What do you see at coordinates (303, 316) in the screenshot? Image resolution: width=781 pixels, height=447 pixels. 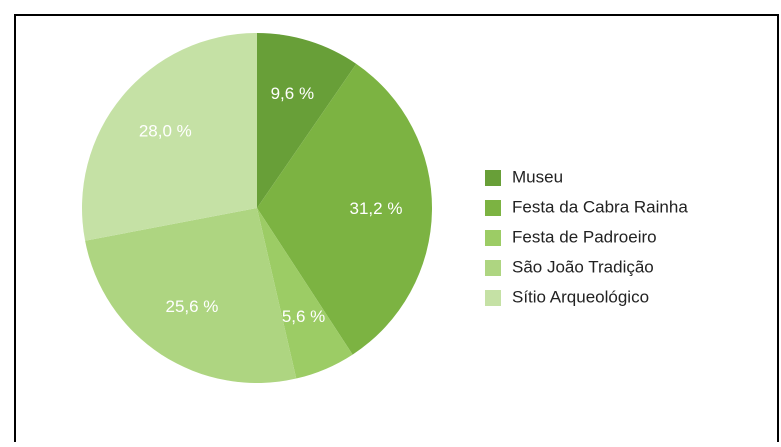 I see `slice-label: 5,6 %` at bounding box center [303, 316].